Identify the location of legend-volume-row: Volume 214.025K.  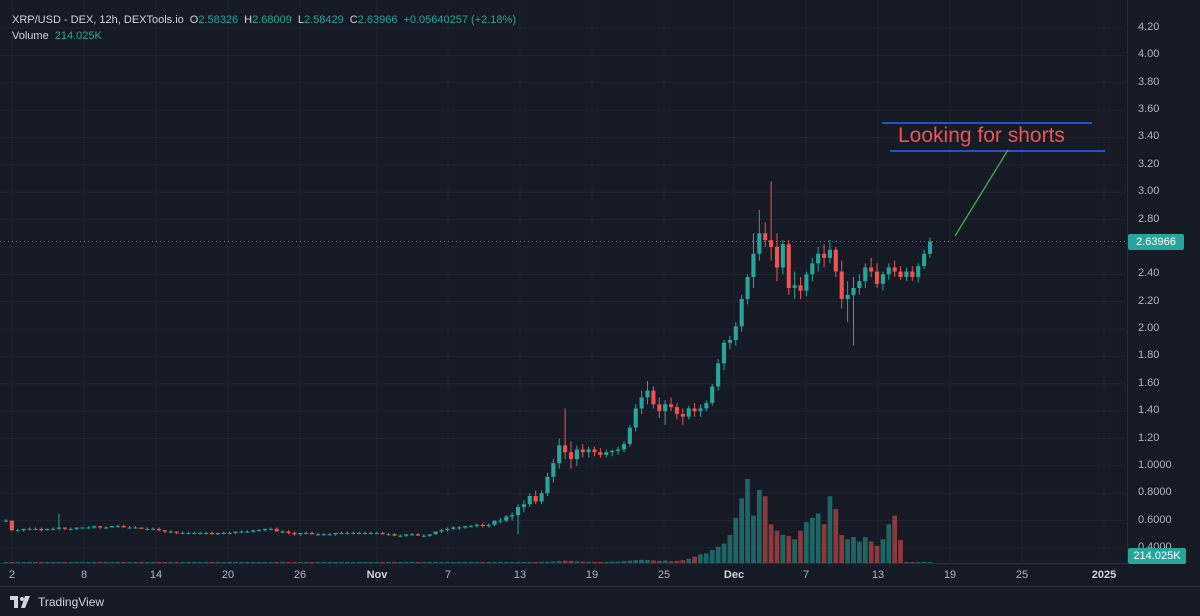
(264, 36).